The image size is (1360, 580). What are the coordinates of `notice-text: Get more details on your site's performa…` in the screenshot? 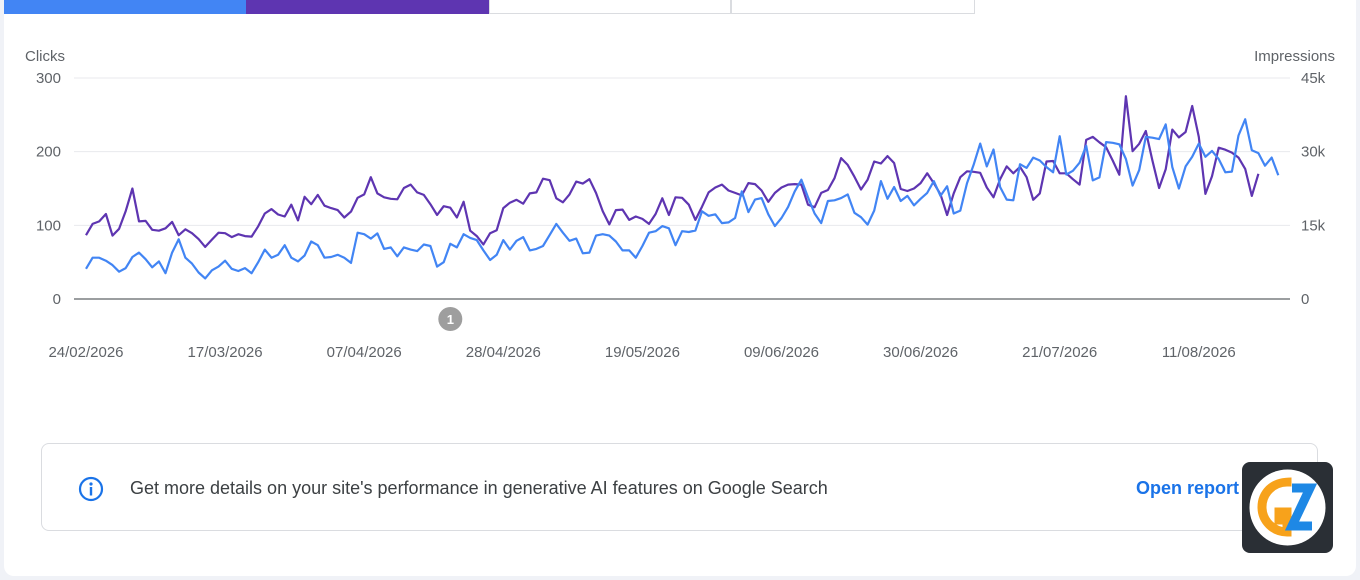 It's located at (479, 488).